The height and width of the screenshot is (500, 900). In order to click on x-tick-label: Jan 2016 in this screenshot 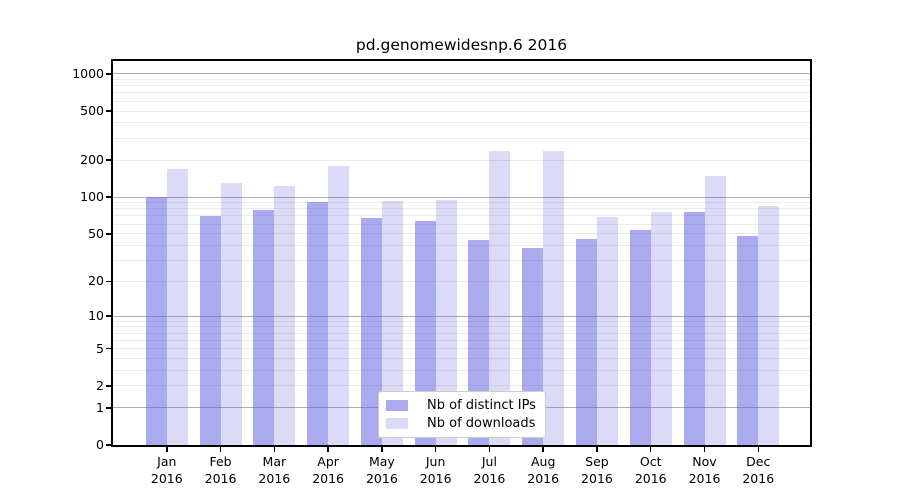, I will do `click(166, 470)`.